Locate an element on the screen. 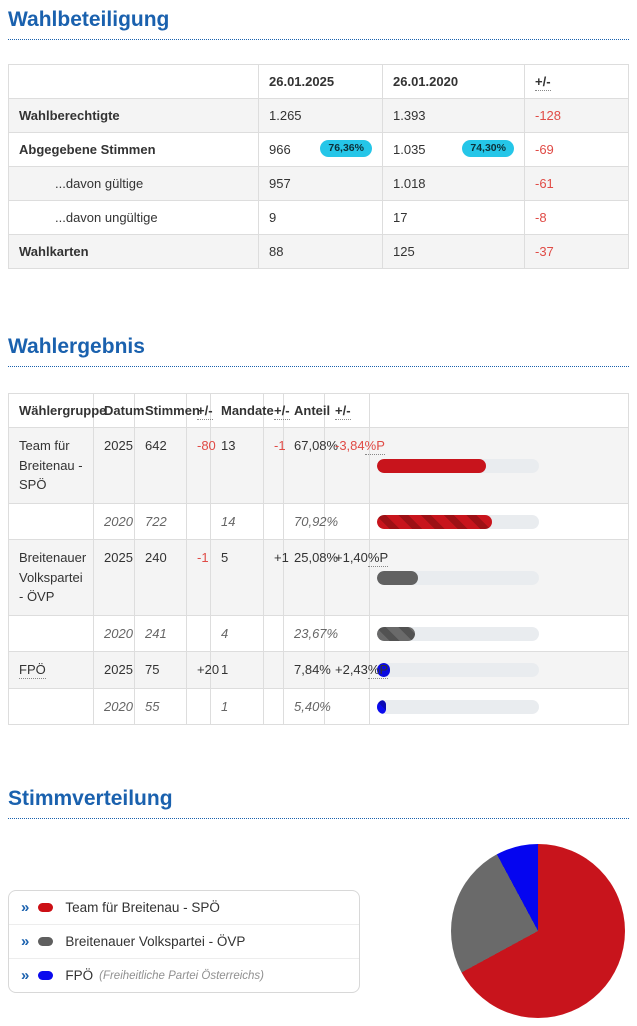 This screenshot has width=637, height=1026. value-diff: -61 is located at coordinates (576, 184).